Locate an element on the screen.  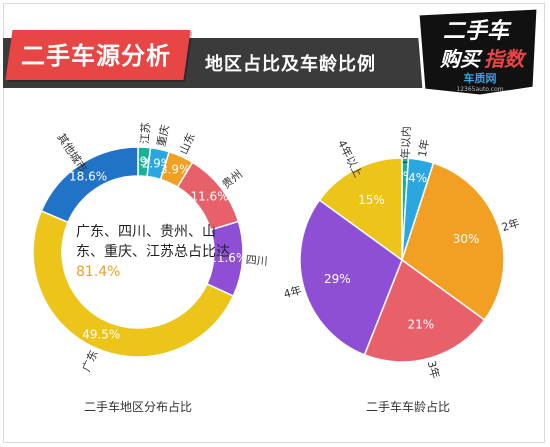
pie-category-label-0: 1年以内 is located at coordinates (405, 146).